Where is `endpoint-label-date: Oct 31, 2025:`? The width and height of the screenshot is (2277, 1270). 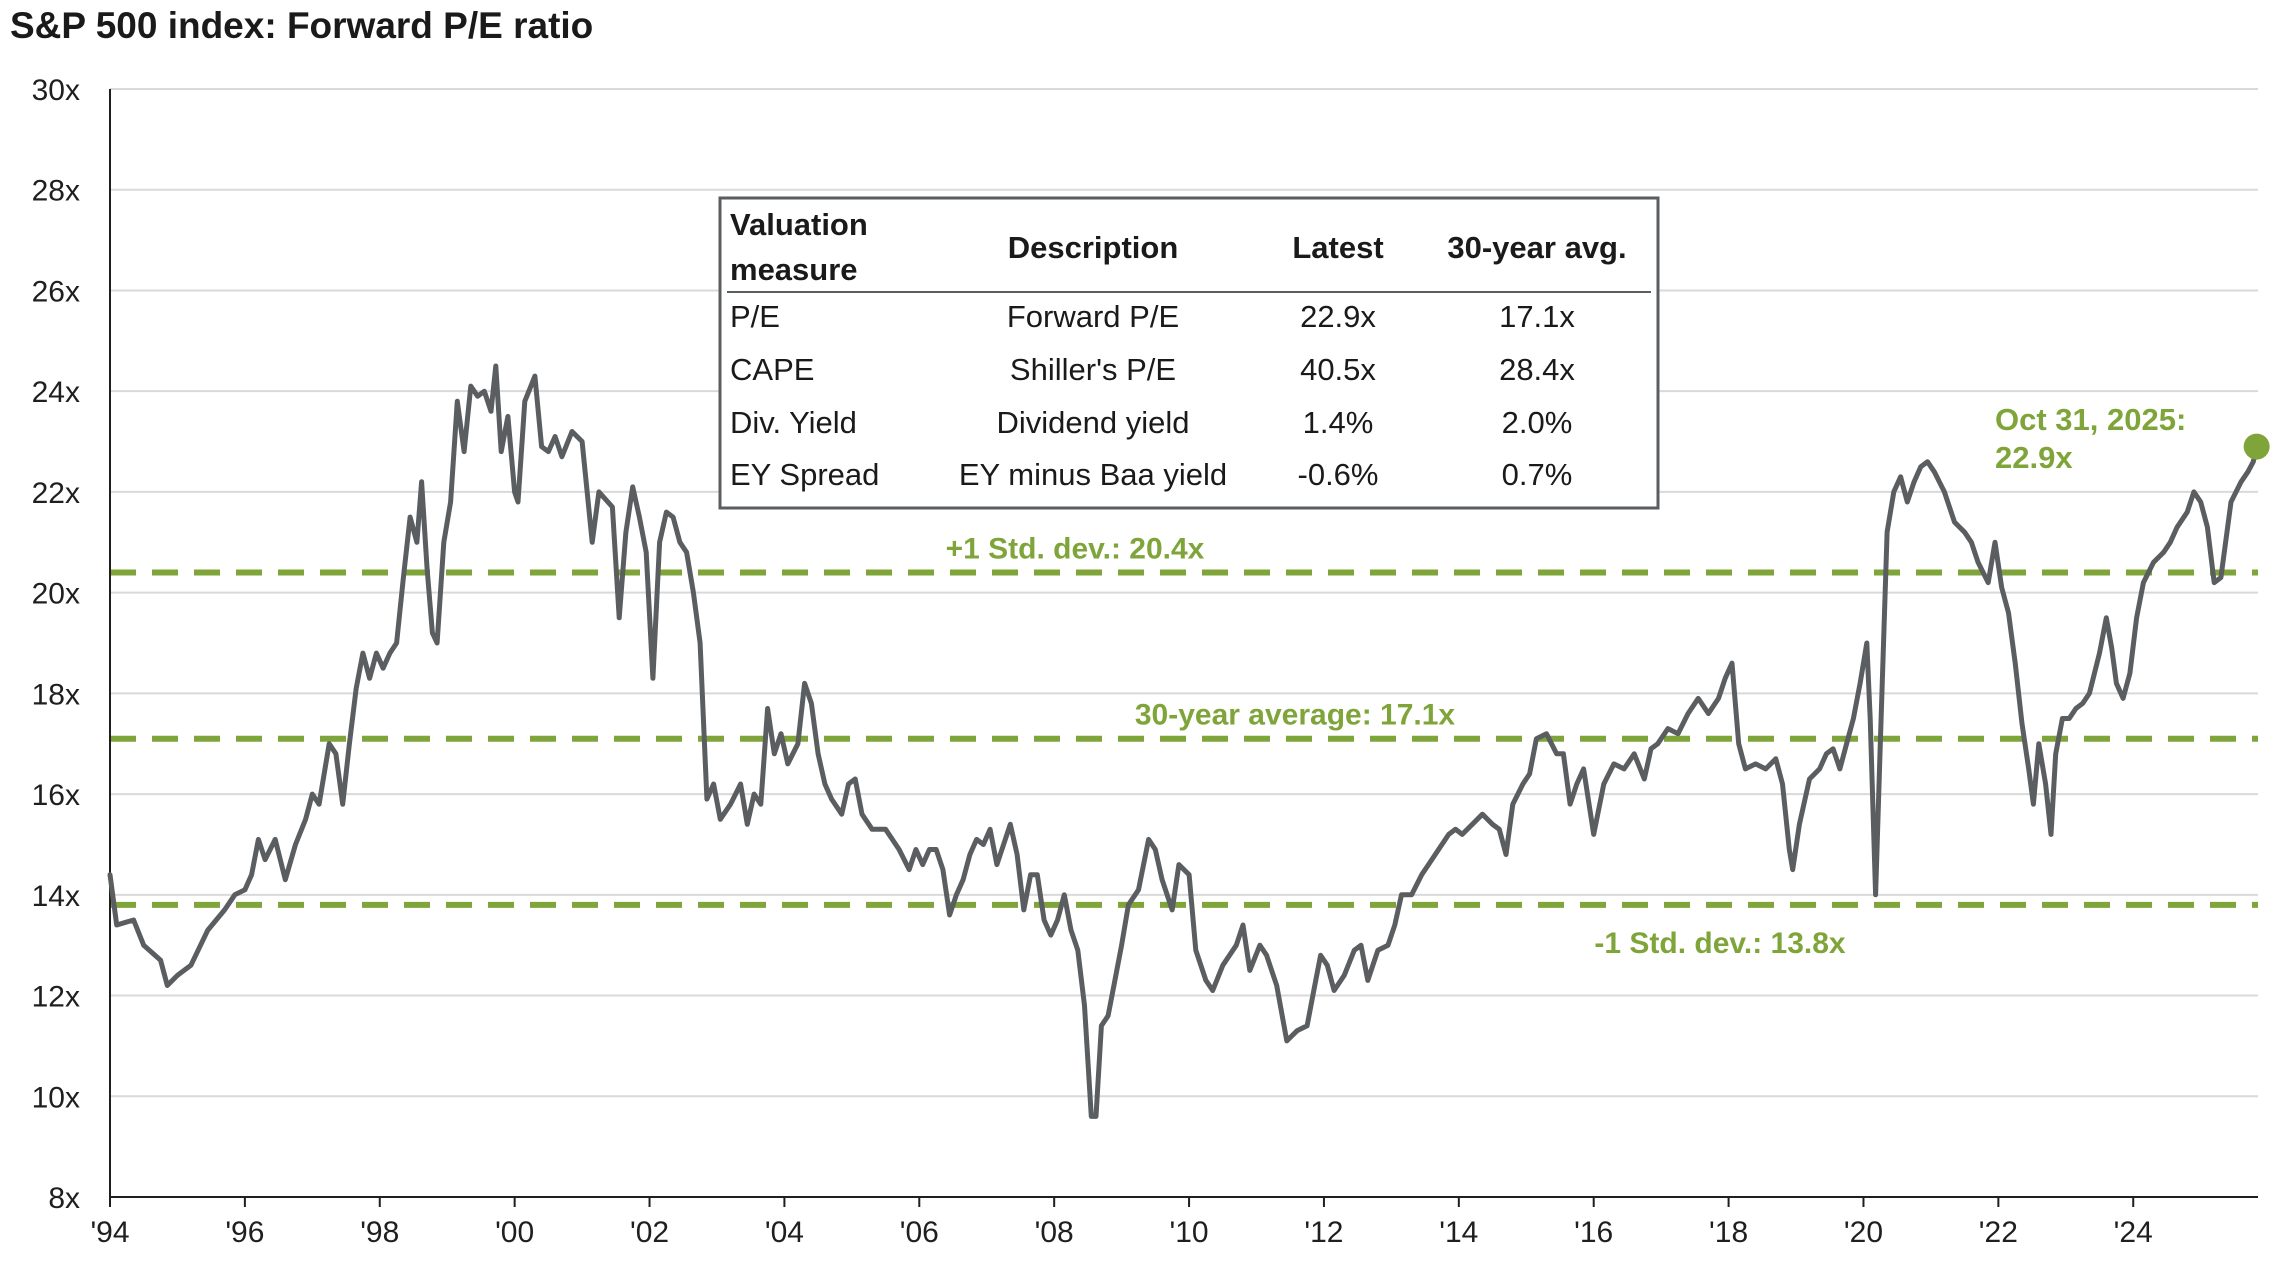
endpoint-label-date: Oct 31, 2025: is located at coordinates (2090, 419).